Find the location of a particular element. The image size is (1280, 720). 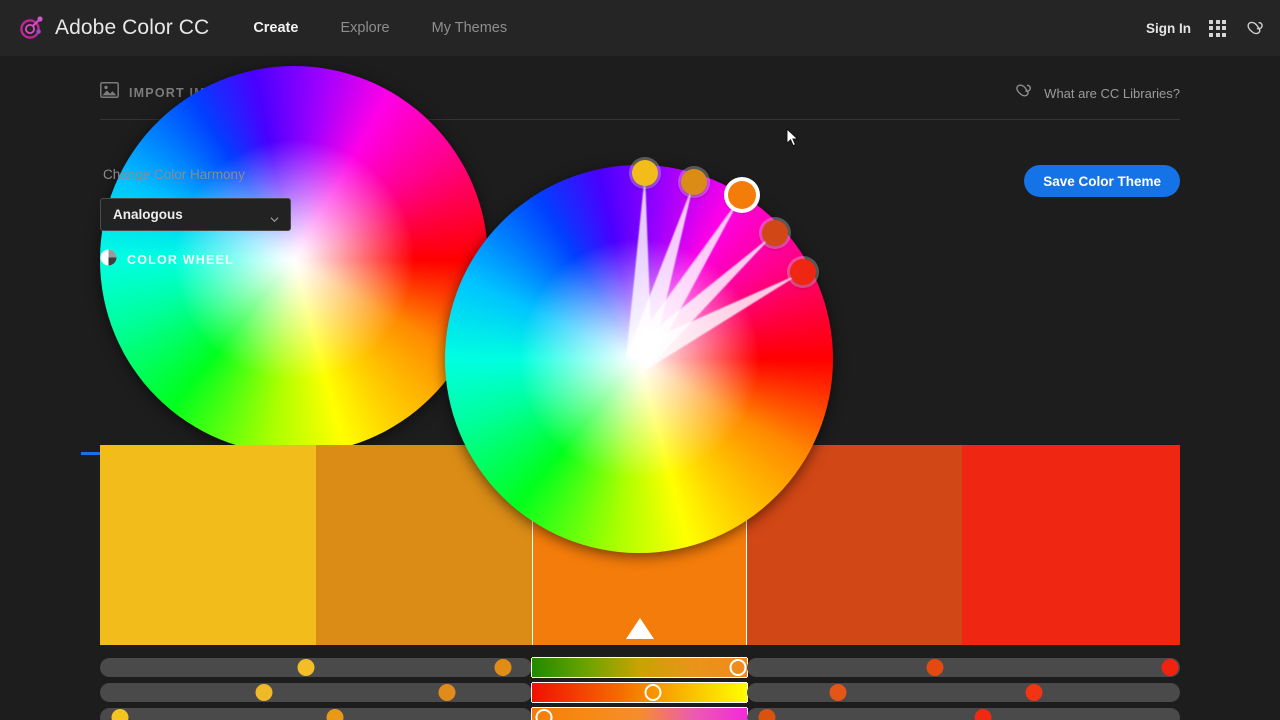

slider-row-brightness is located at coordinates (640, 714).